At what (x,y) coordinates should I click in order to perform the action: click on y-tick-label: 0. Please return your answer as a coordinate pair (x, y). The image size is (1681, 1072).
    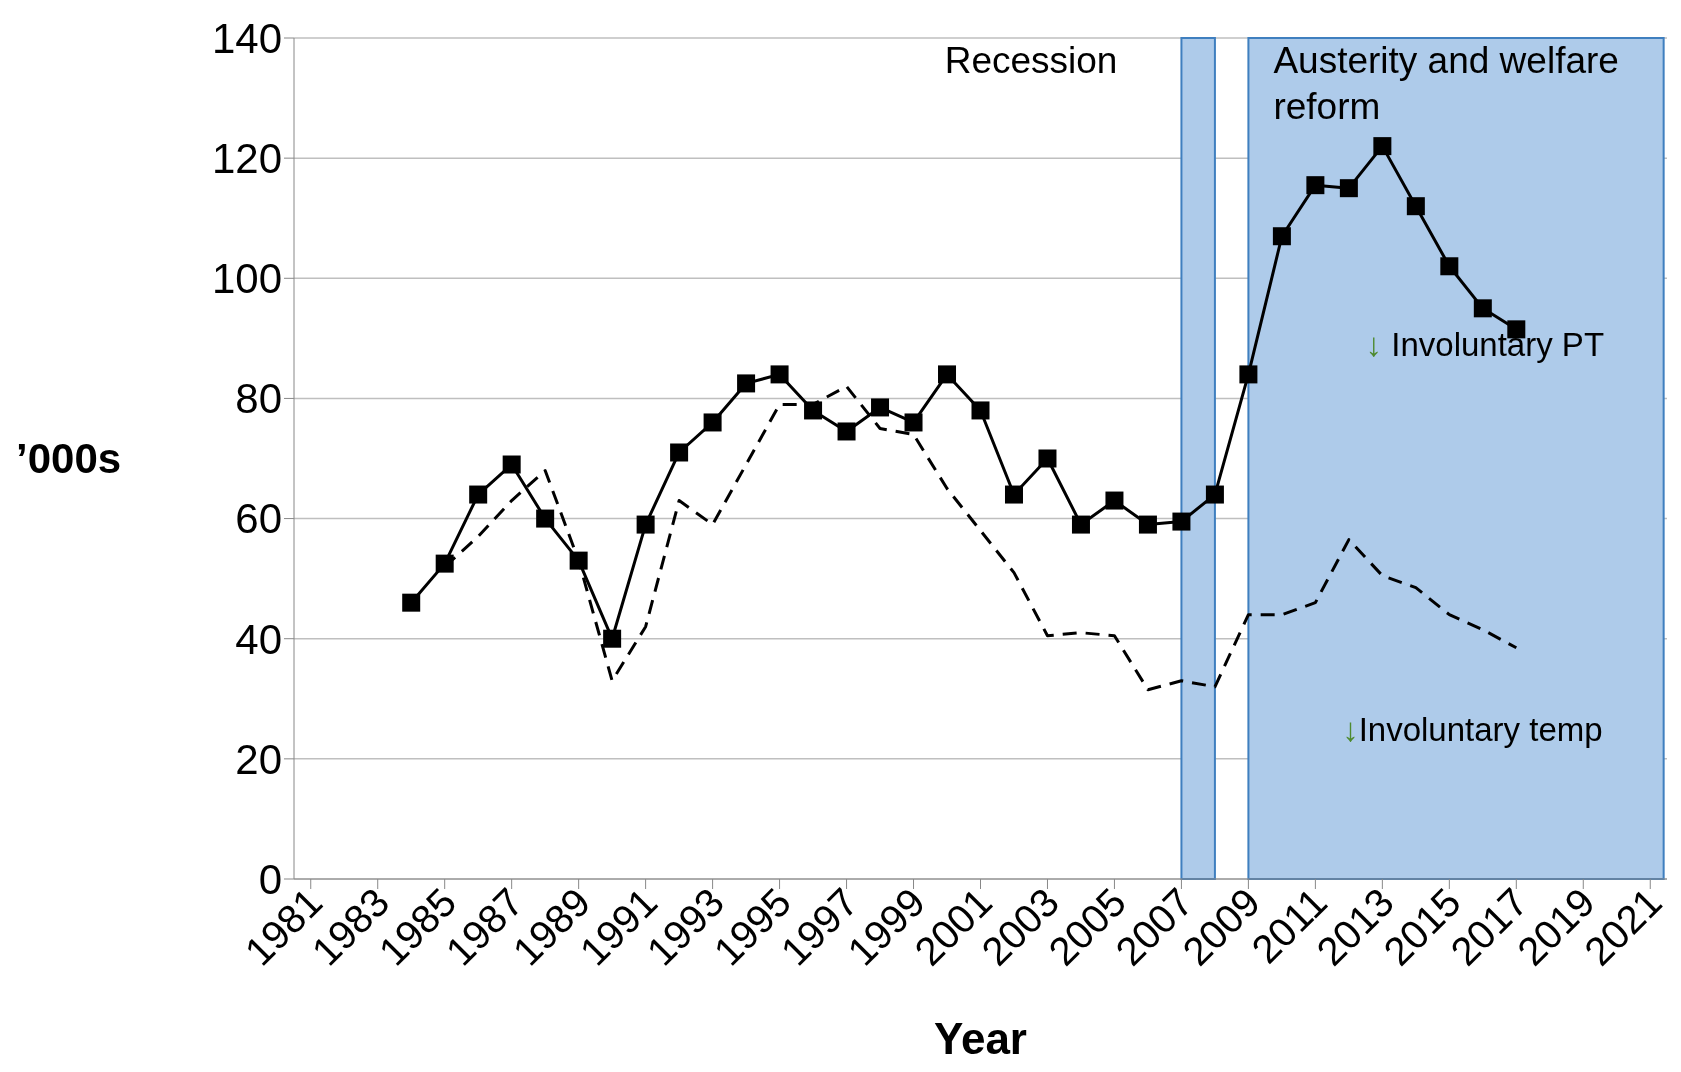
    Looking at the image, I should click on (270, 879).